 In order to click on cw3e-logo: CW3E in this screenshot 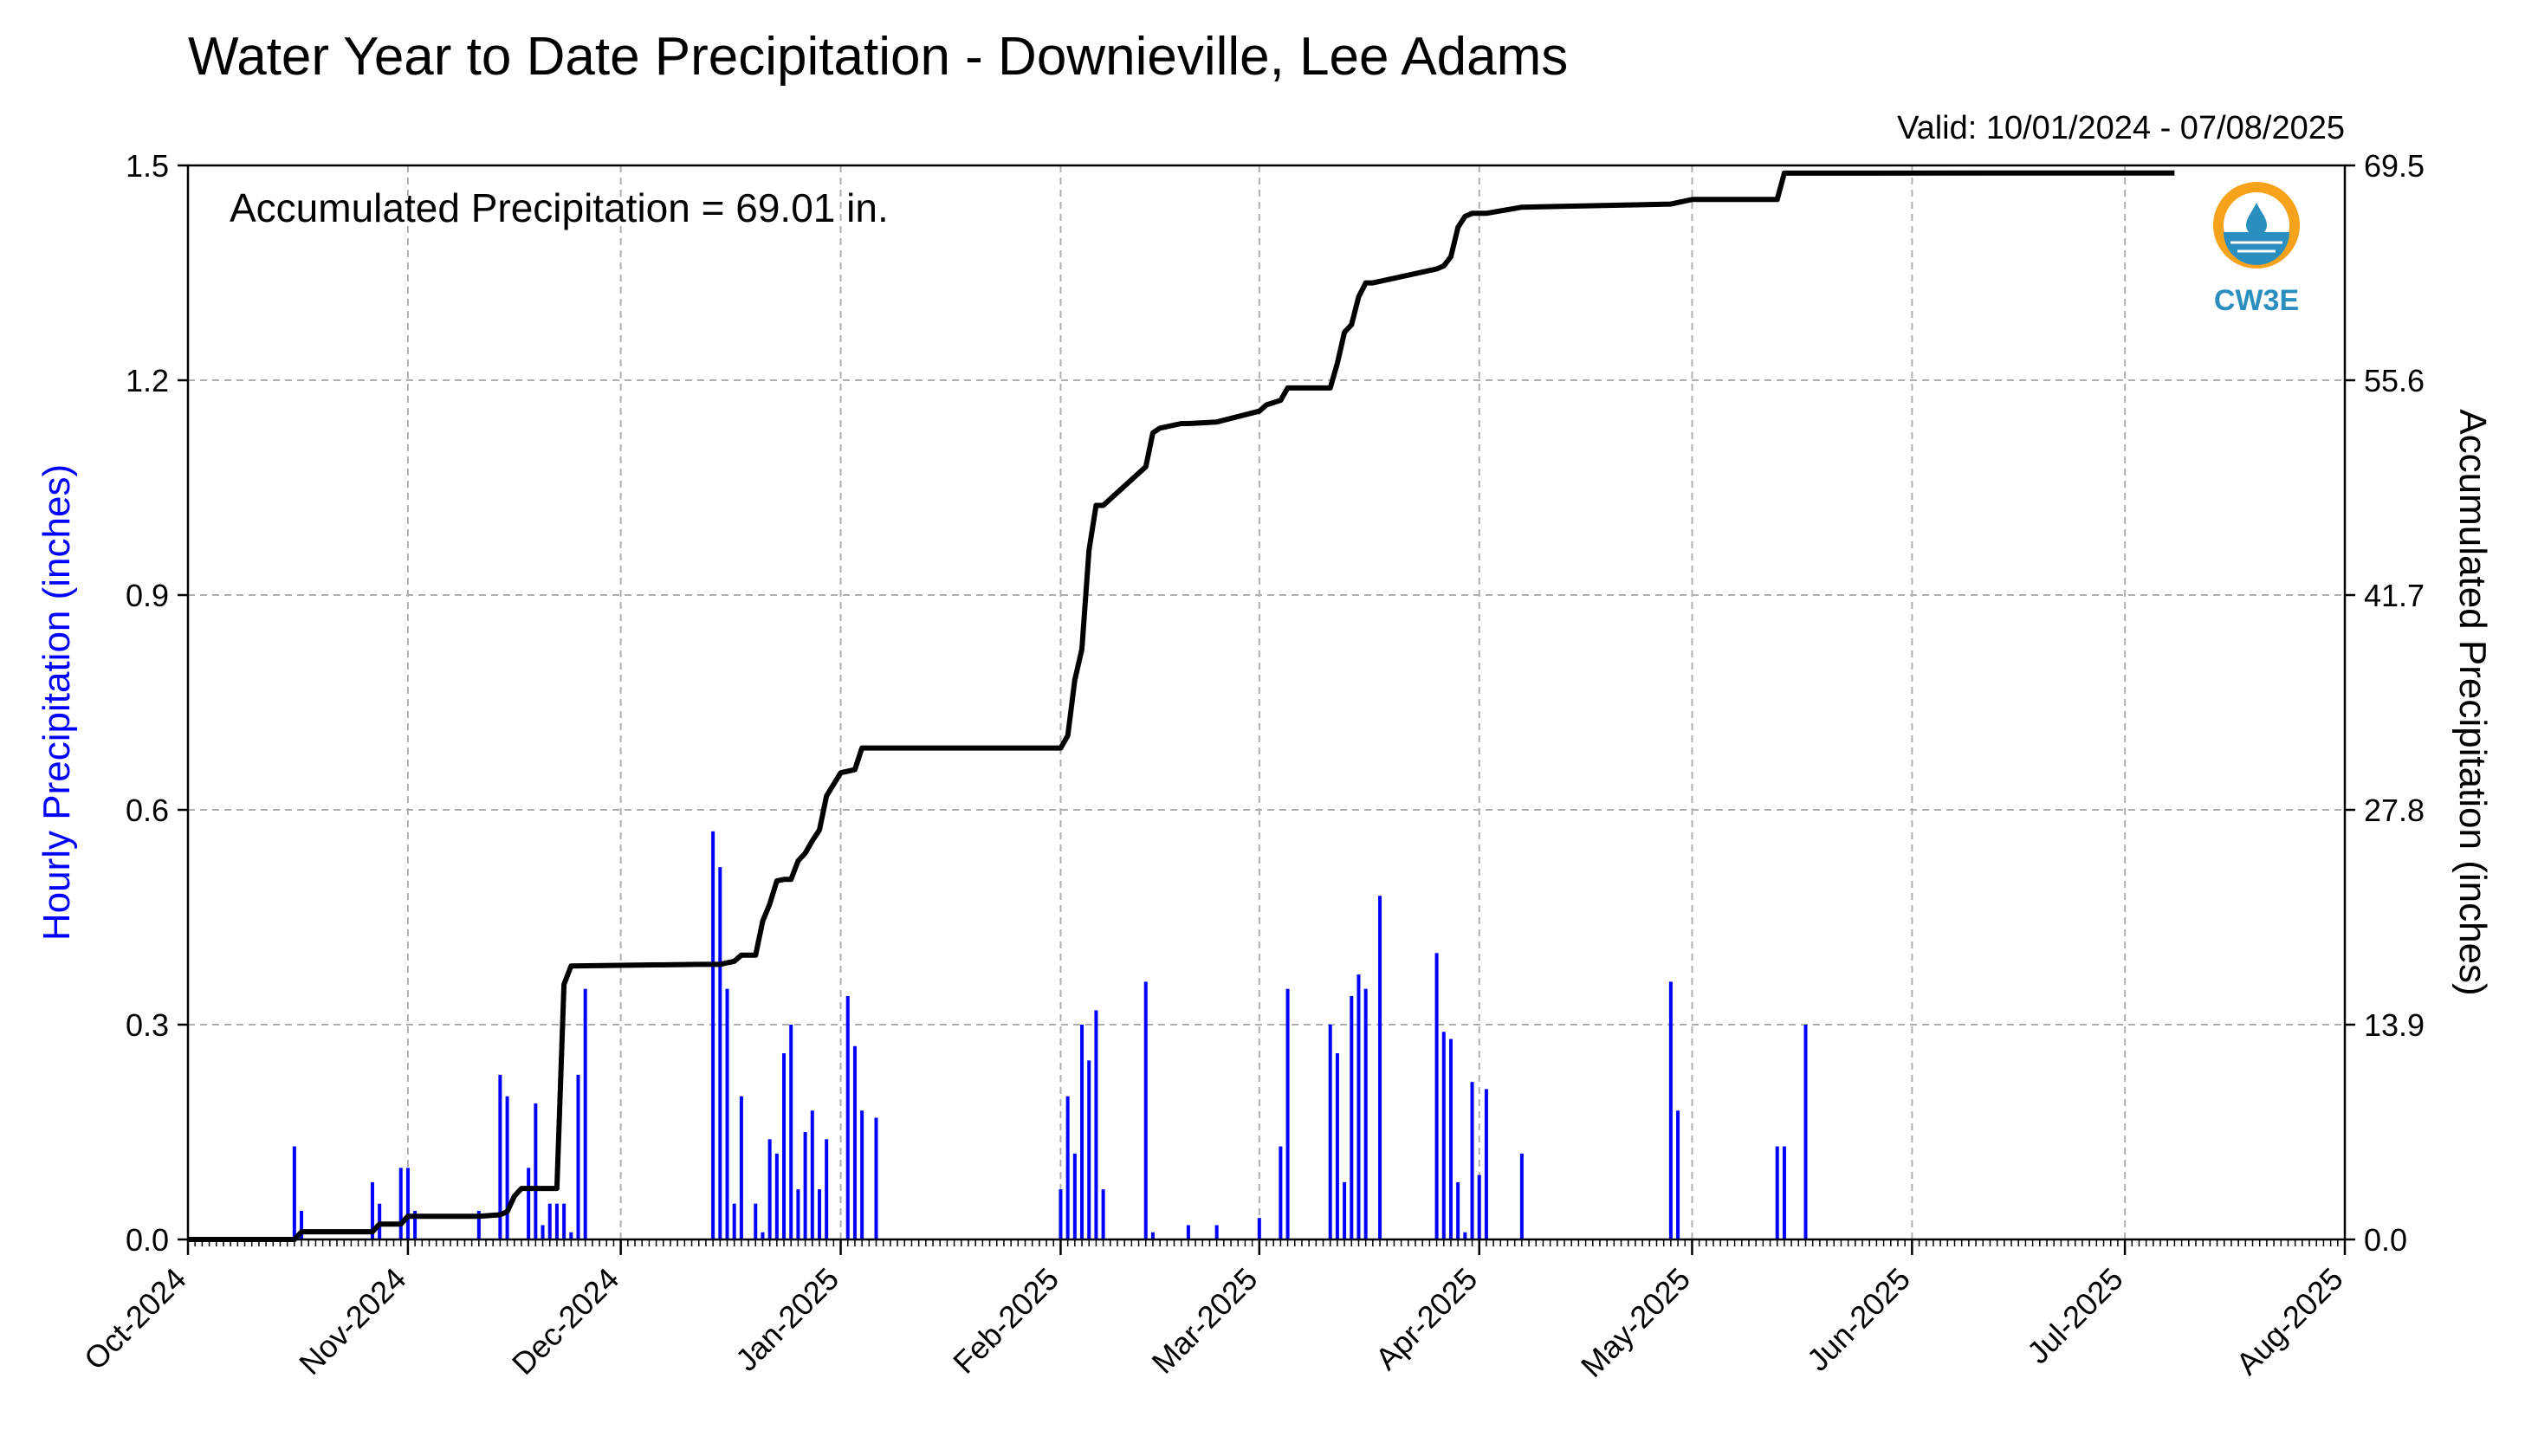, I will do `click(2256, 249)`.